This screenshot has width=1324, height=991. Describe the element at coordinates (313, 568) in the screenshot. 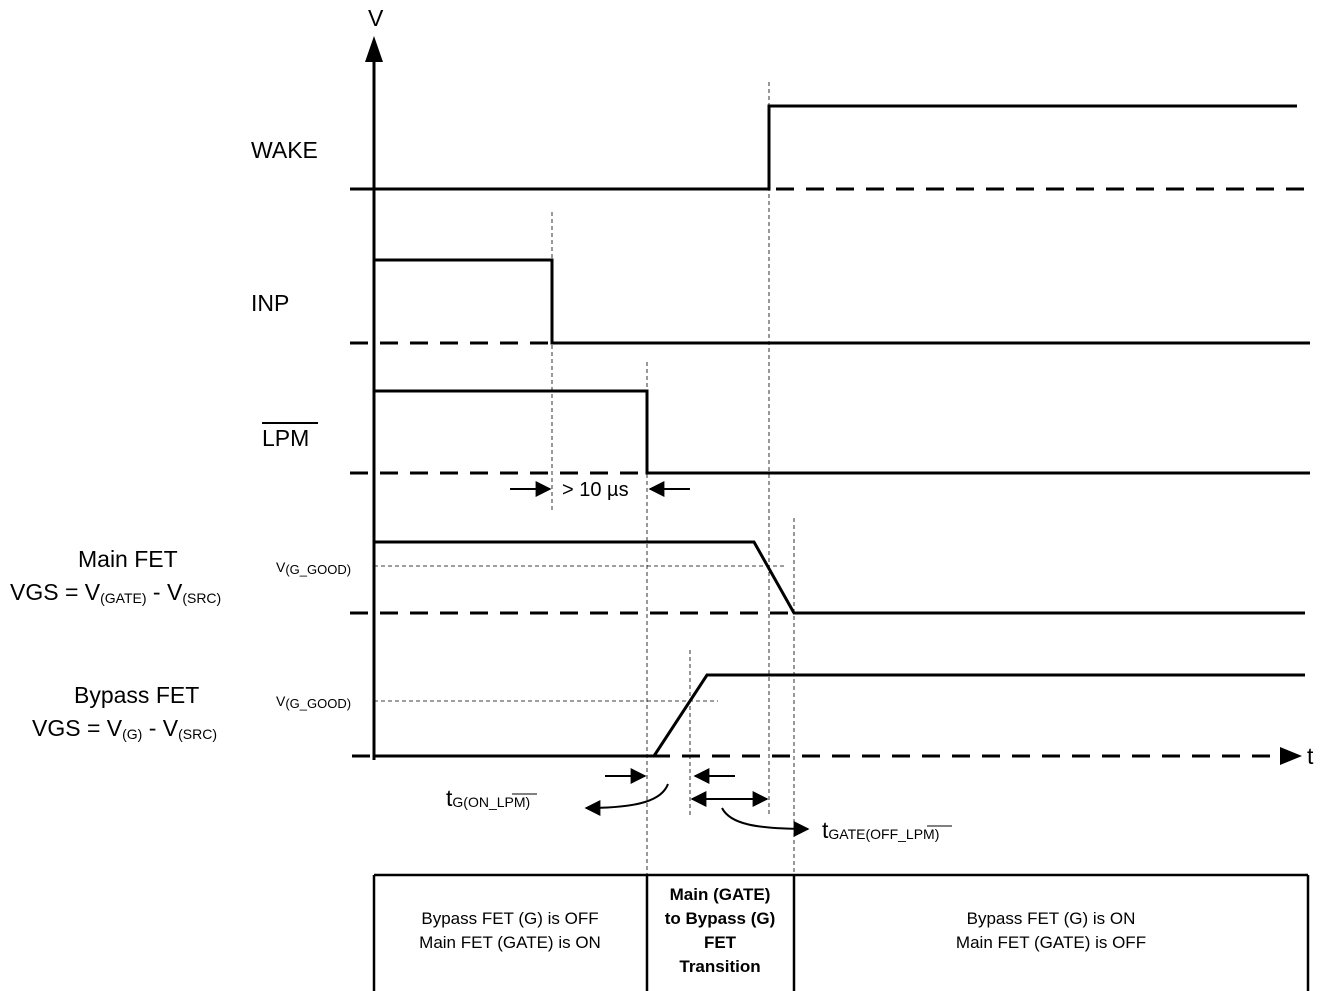

I see `main-g-good-label: V(G_GOOD)` at that location.